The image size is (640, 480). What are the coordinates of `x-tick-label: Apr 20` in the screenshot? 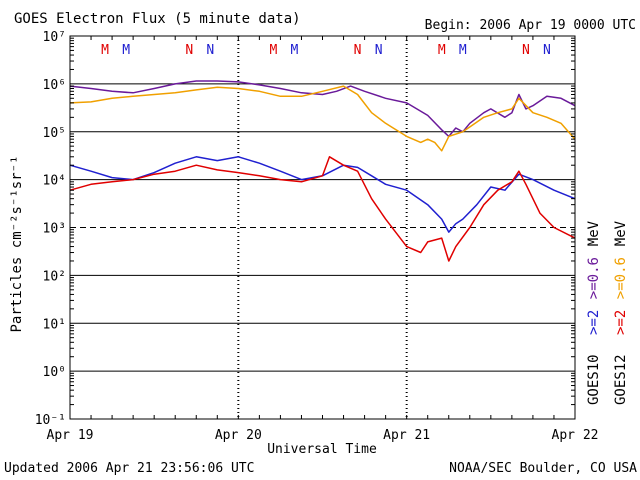 It's located at (238, 435).